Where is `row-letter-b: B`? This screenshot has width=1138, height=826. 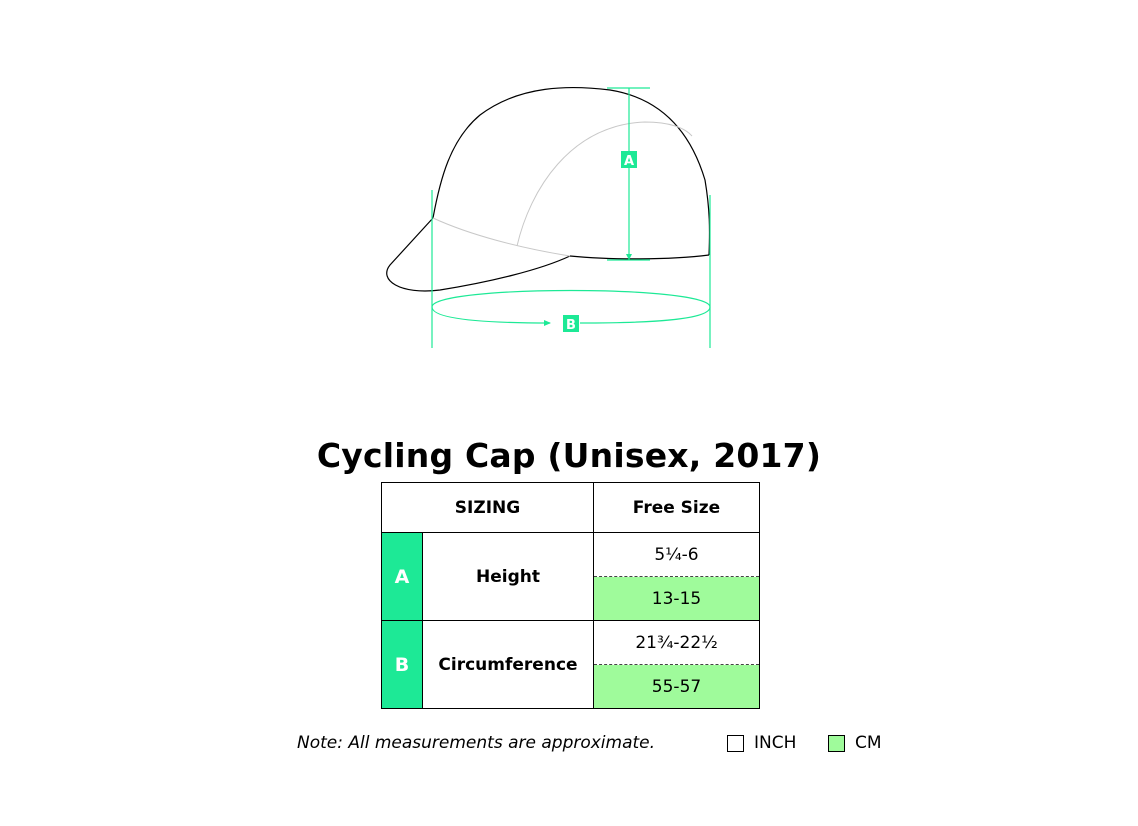
row-letter-b: B is located at coordinates (402, 664).